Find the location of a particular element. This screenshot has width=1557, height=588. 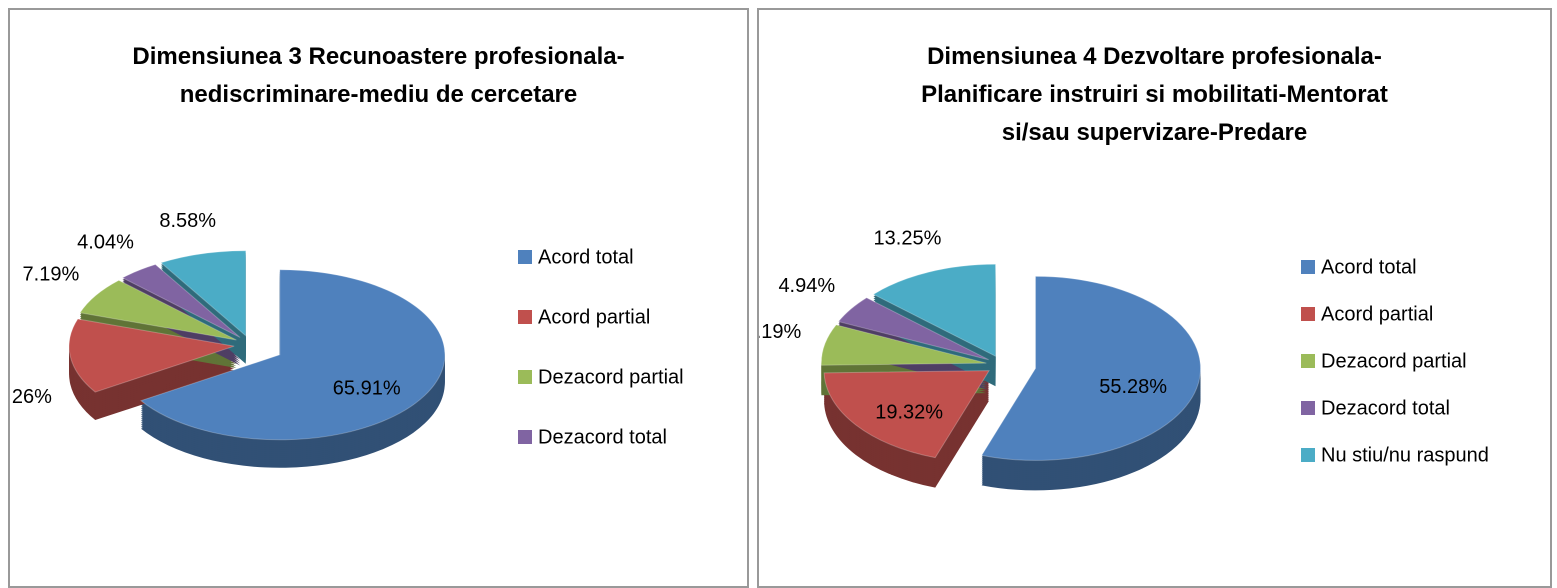

legend-label: Nu stiu/nu raspund is located at coordinates (1405, 455).